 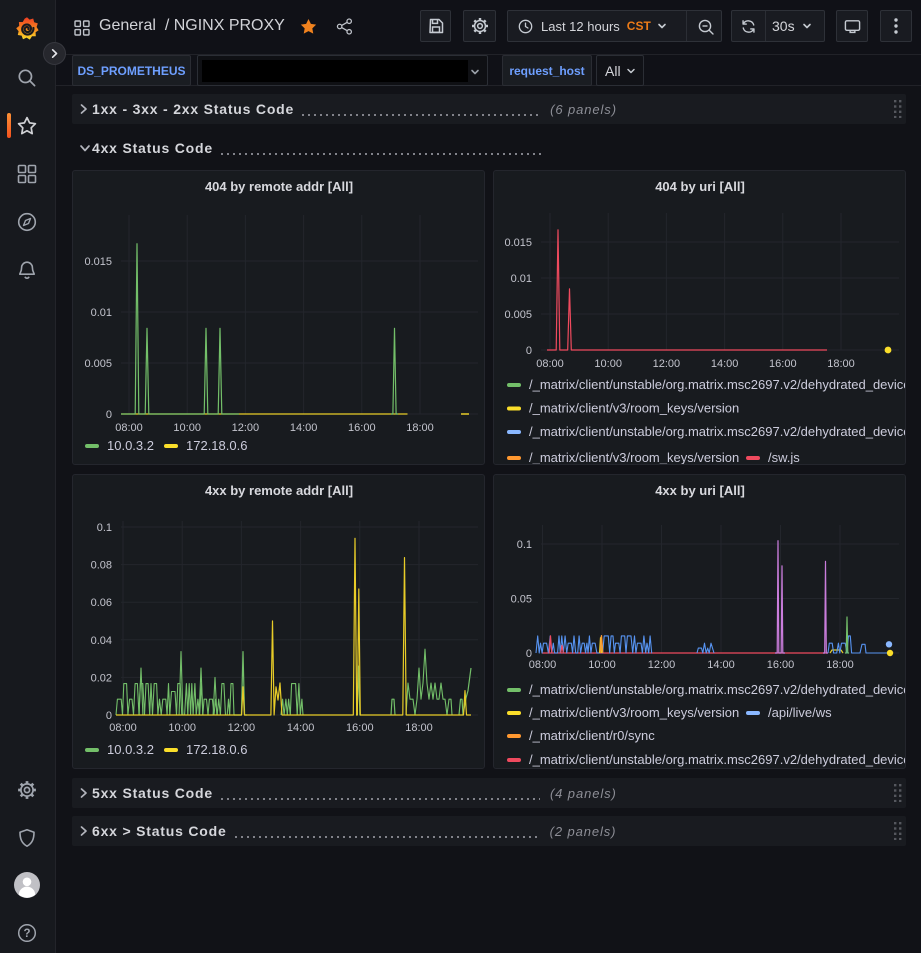 I want to click on svg-text: 404 by remote addr [All], so click(x=279, y=186).